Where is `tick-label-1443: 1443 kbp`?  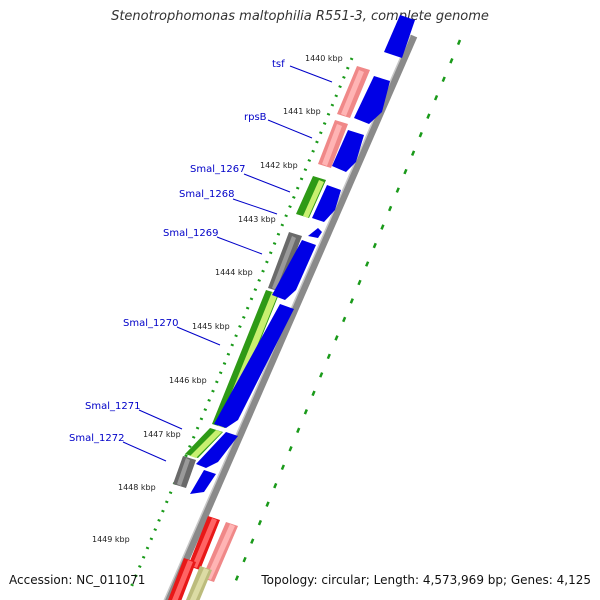
tick-label-1443: 1443 kbp is located at coordinates (257, 219).